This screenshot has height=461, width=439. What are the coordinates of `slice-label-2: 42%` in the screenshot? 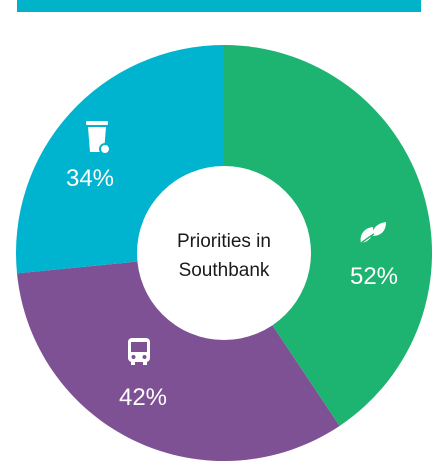 It's located at (143, 397).